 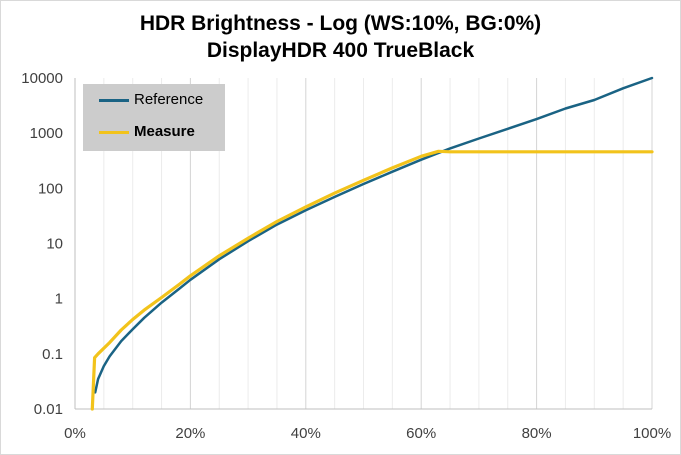 What do you see at coordinates (190, 433) in the screenshot?
I see `x-tick-label: 20%` at bounding box center [190, 433].